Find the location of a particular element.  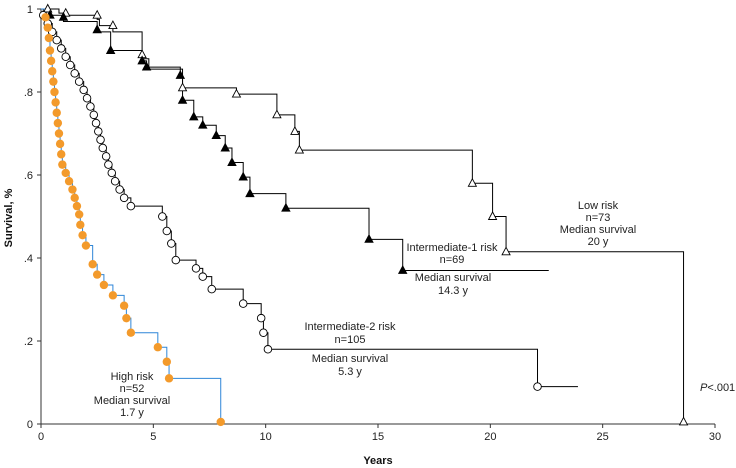

x-tick-label: 25 is located at coordinates (603, 437).